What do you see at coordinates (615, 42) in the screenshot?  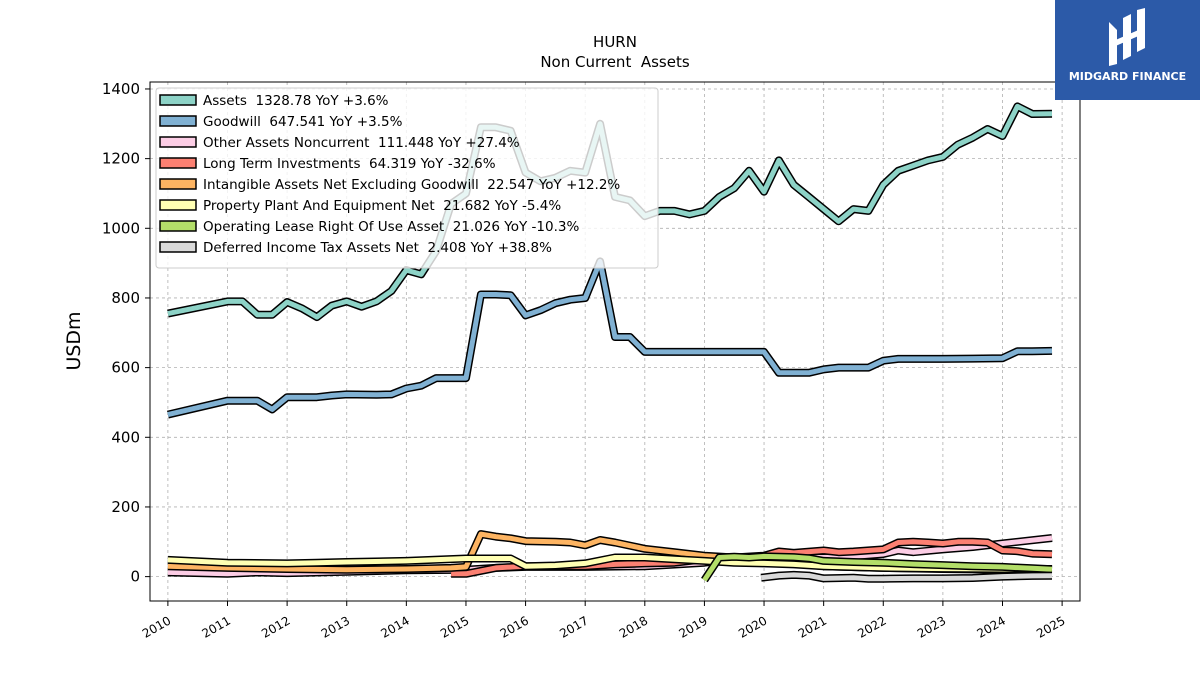 I see `chart-title: HURN` at bounding box center [615, 42].